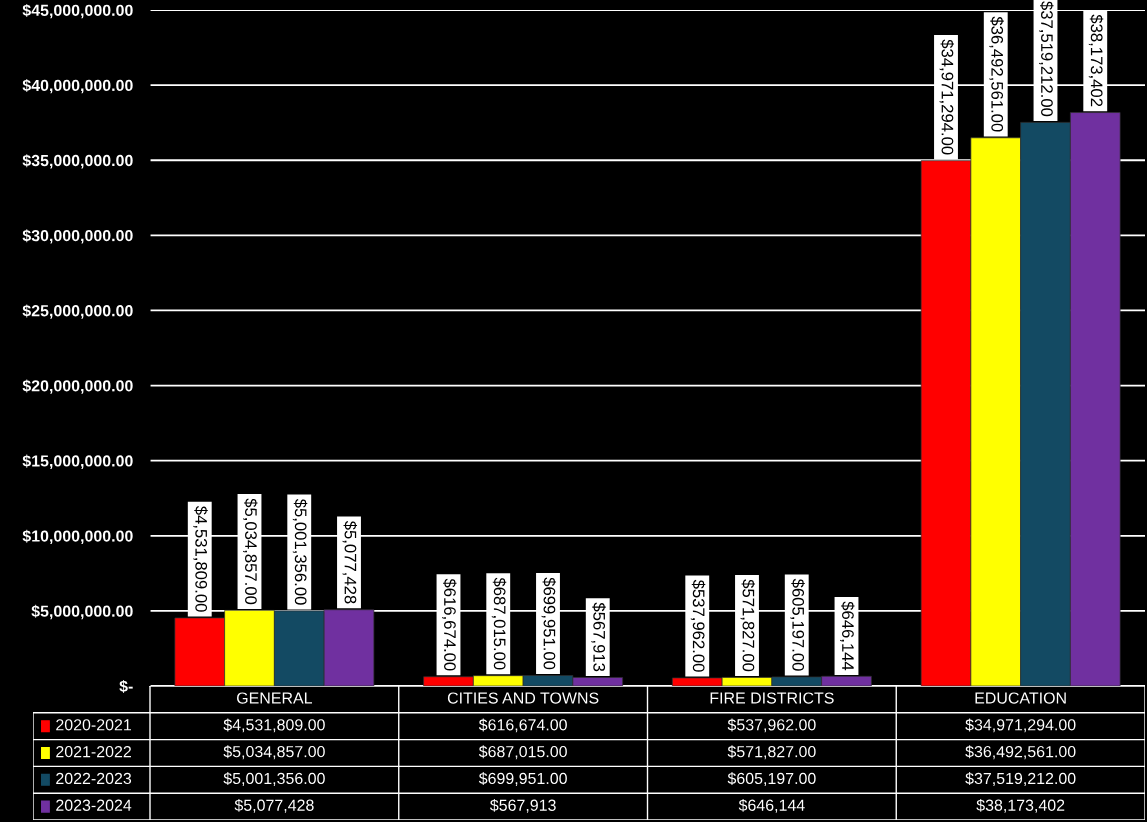  Describe the element at coordinates (996, 74) in the screenshot. I see `text: $36,492,561.00` at that location.